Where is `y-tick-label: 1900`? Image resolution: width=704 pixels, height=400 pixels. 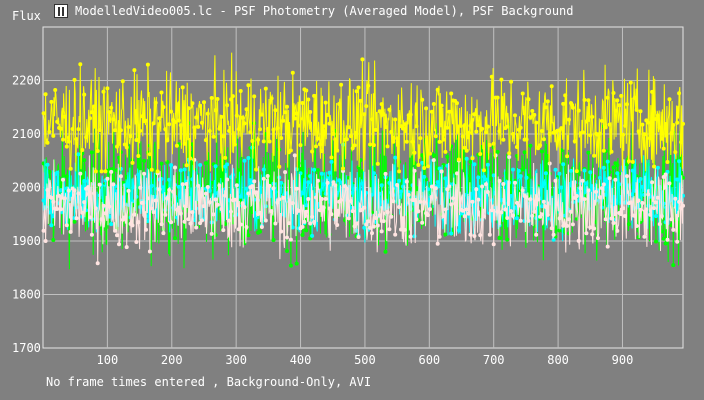
y-tick-label: 1900 is located at coordinates (26, 241).